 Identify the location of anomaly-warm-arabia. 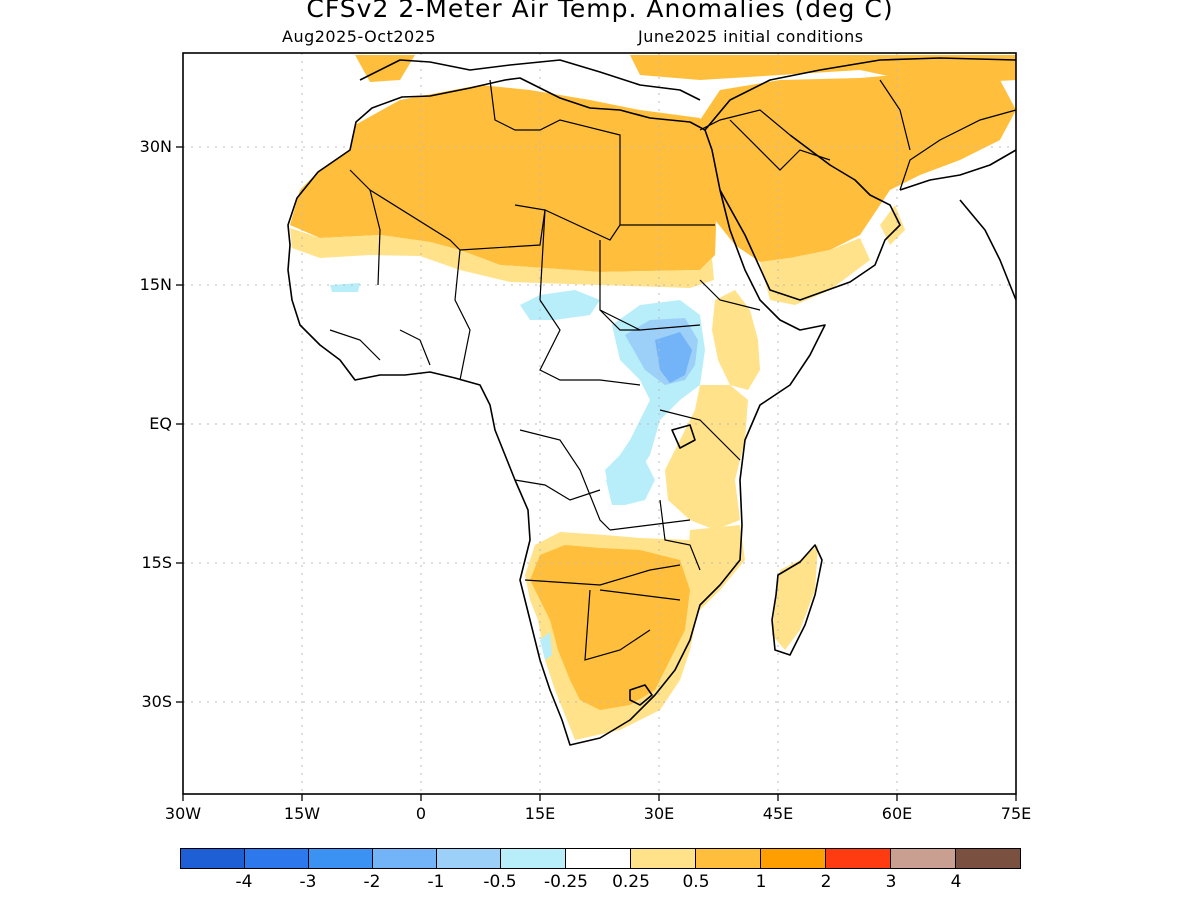
(858, 167).